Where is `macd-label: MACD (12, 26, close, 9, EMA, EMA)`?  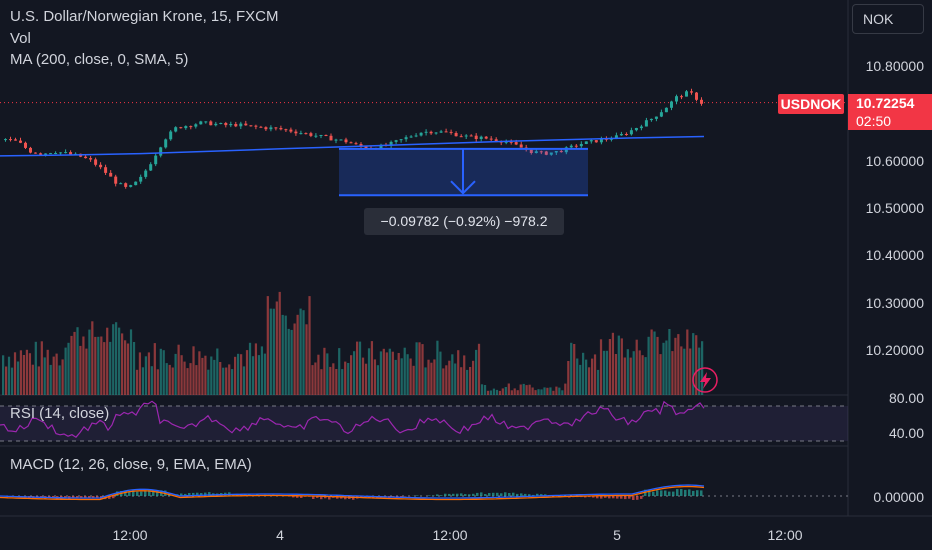 macd-label: MACD (12, 26, close, 9, EMA, EMA) is located at coordinates (131, 464).